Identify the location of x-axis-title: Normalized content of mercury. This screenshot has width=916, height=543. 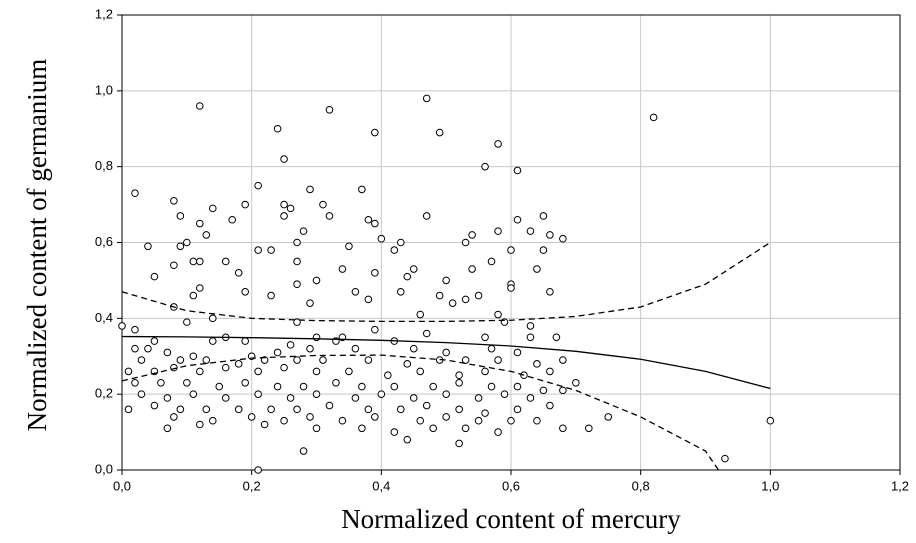
(511, 519).